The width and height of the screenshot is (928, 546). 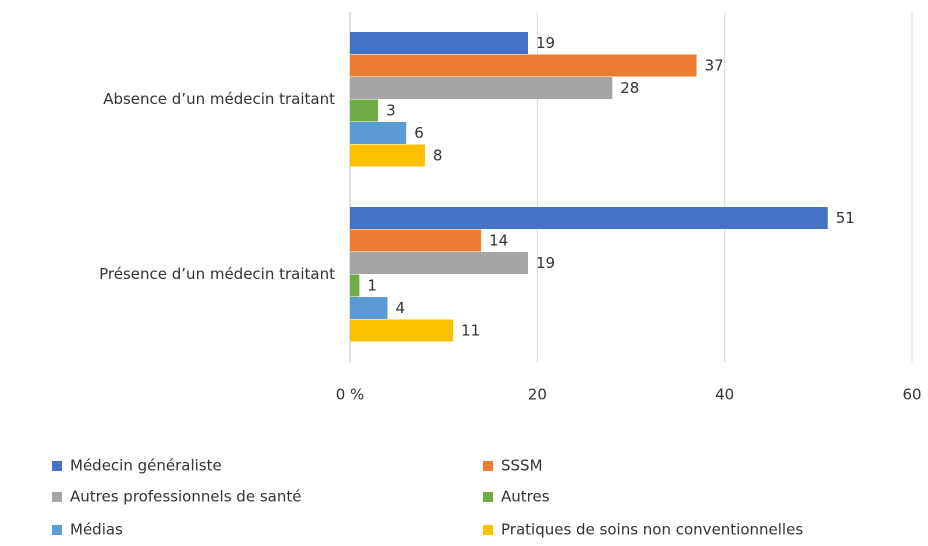 What do you see at coordinates (372, 285) in the screenshot?
I see `data-label: 1` at bounding box center [372, 285].